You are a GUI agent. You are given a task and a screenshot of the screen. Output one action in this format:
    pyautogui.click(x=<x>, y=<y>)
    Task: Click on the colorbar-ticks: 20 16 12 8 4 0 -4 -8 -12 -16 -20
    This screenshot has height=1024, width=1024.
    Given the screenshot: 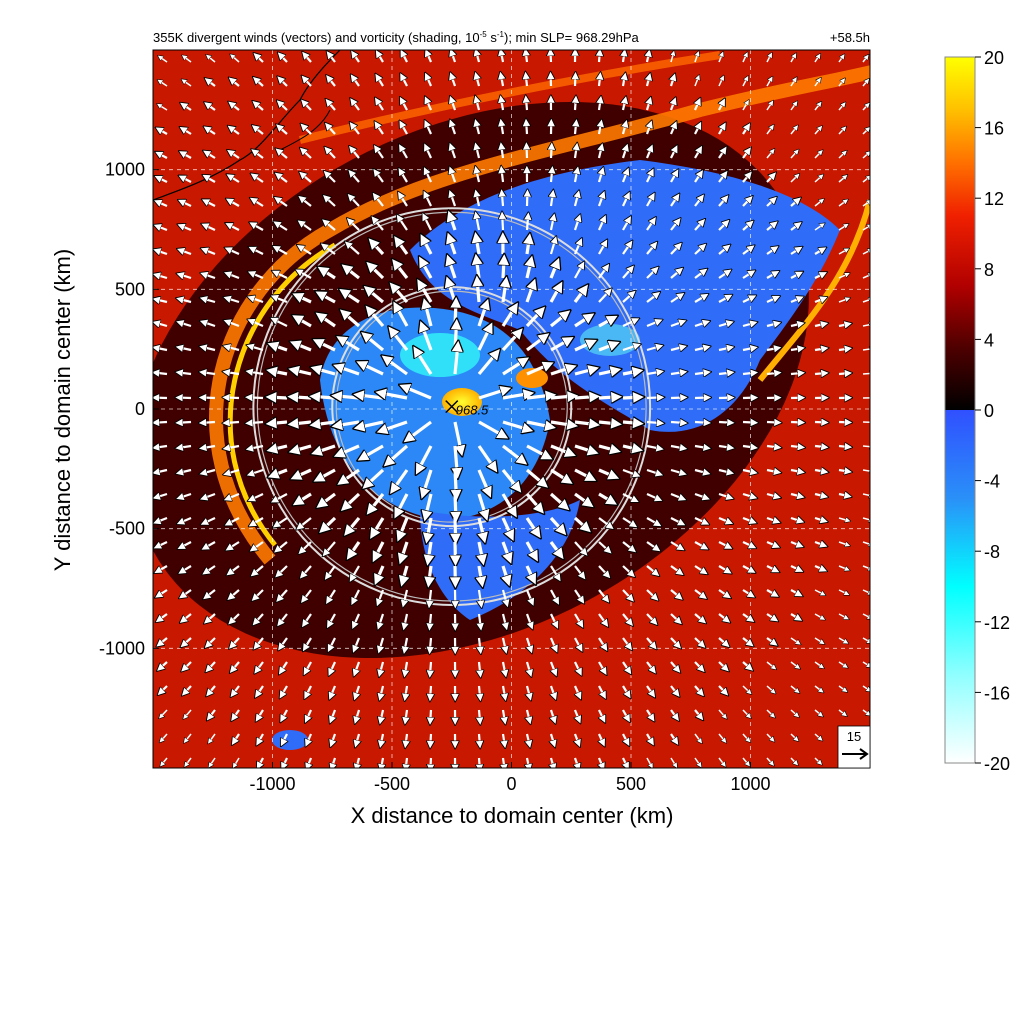 What is the action you would take?
    pyautogui.click(x=992, y=411)
    